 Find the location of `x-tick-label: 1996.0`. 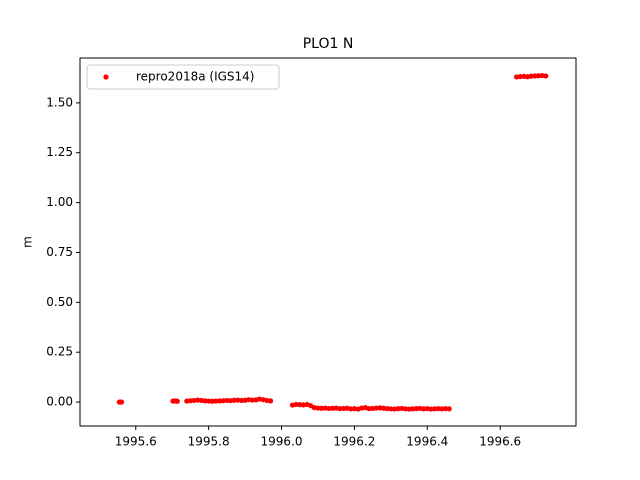

x-tick-label: 1996.0 is located at coordinates (282, 442).